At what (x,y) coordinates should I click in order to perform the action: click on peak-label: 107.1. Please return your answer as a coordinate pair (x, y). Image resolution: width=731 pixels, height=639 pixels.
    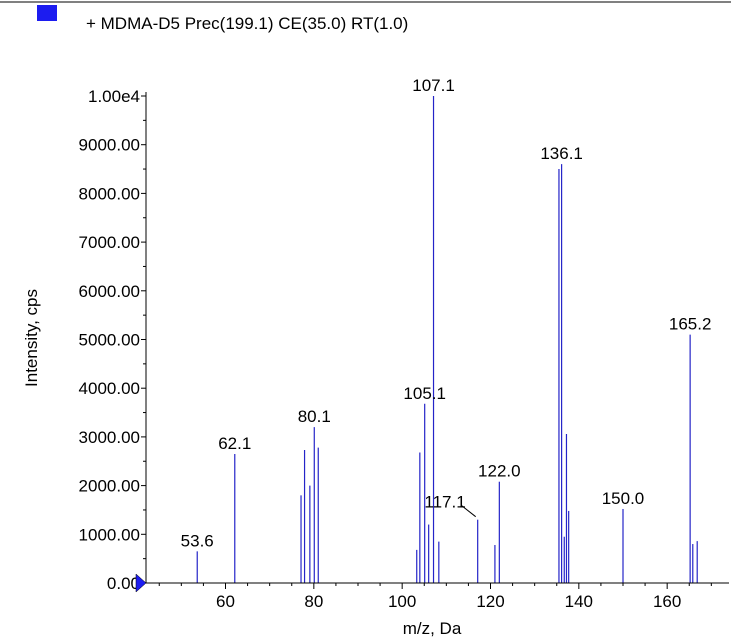
    Looking at the image, I should click on (433, 85).